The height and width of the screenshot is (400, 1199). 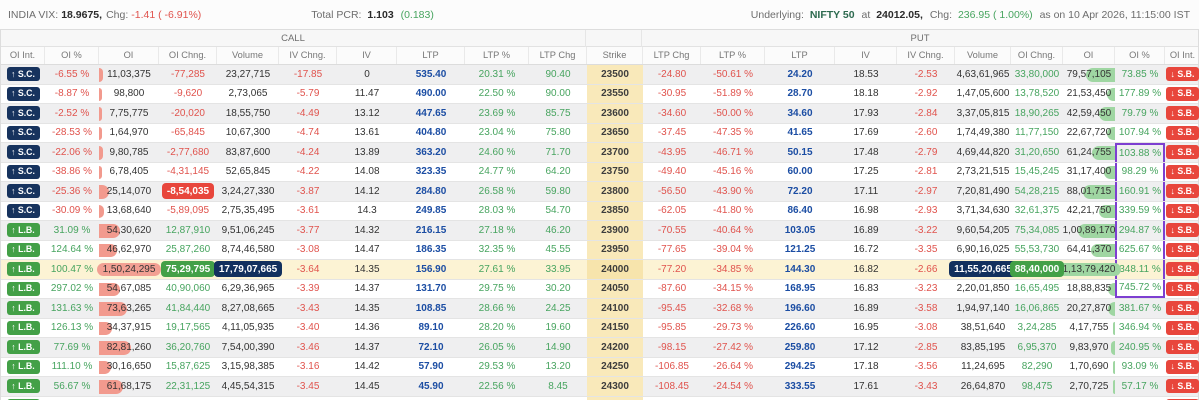 I want to click on put-ltp-cell: 196.60, so click(x=800, y=308).